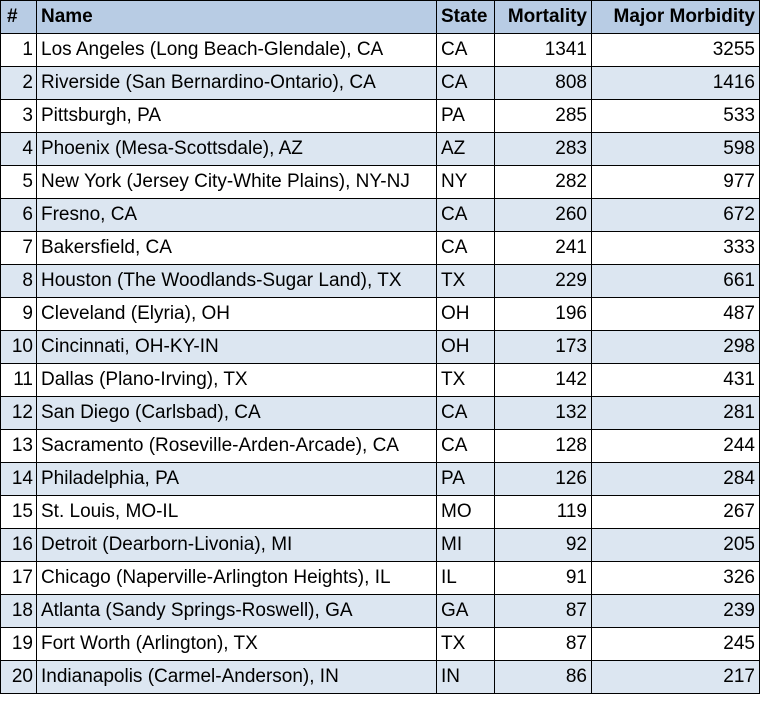 This screenshot has height=727, width=760. Describe the element at coordinates (18, 149) in the screenshot. I see `row-rank-cell: 4` at that location.